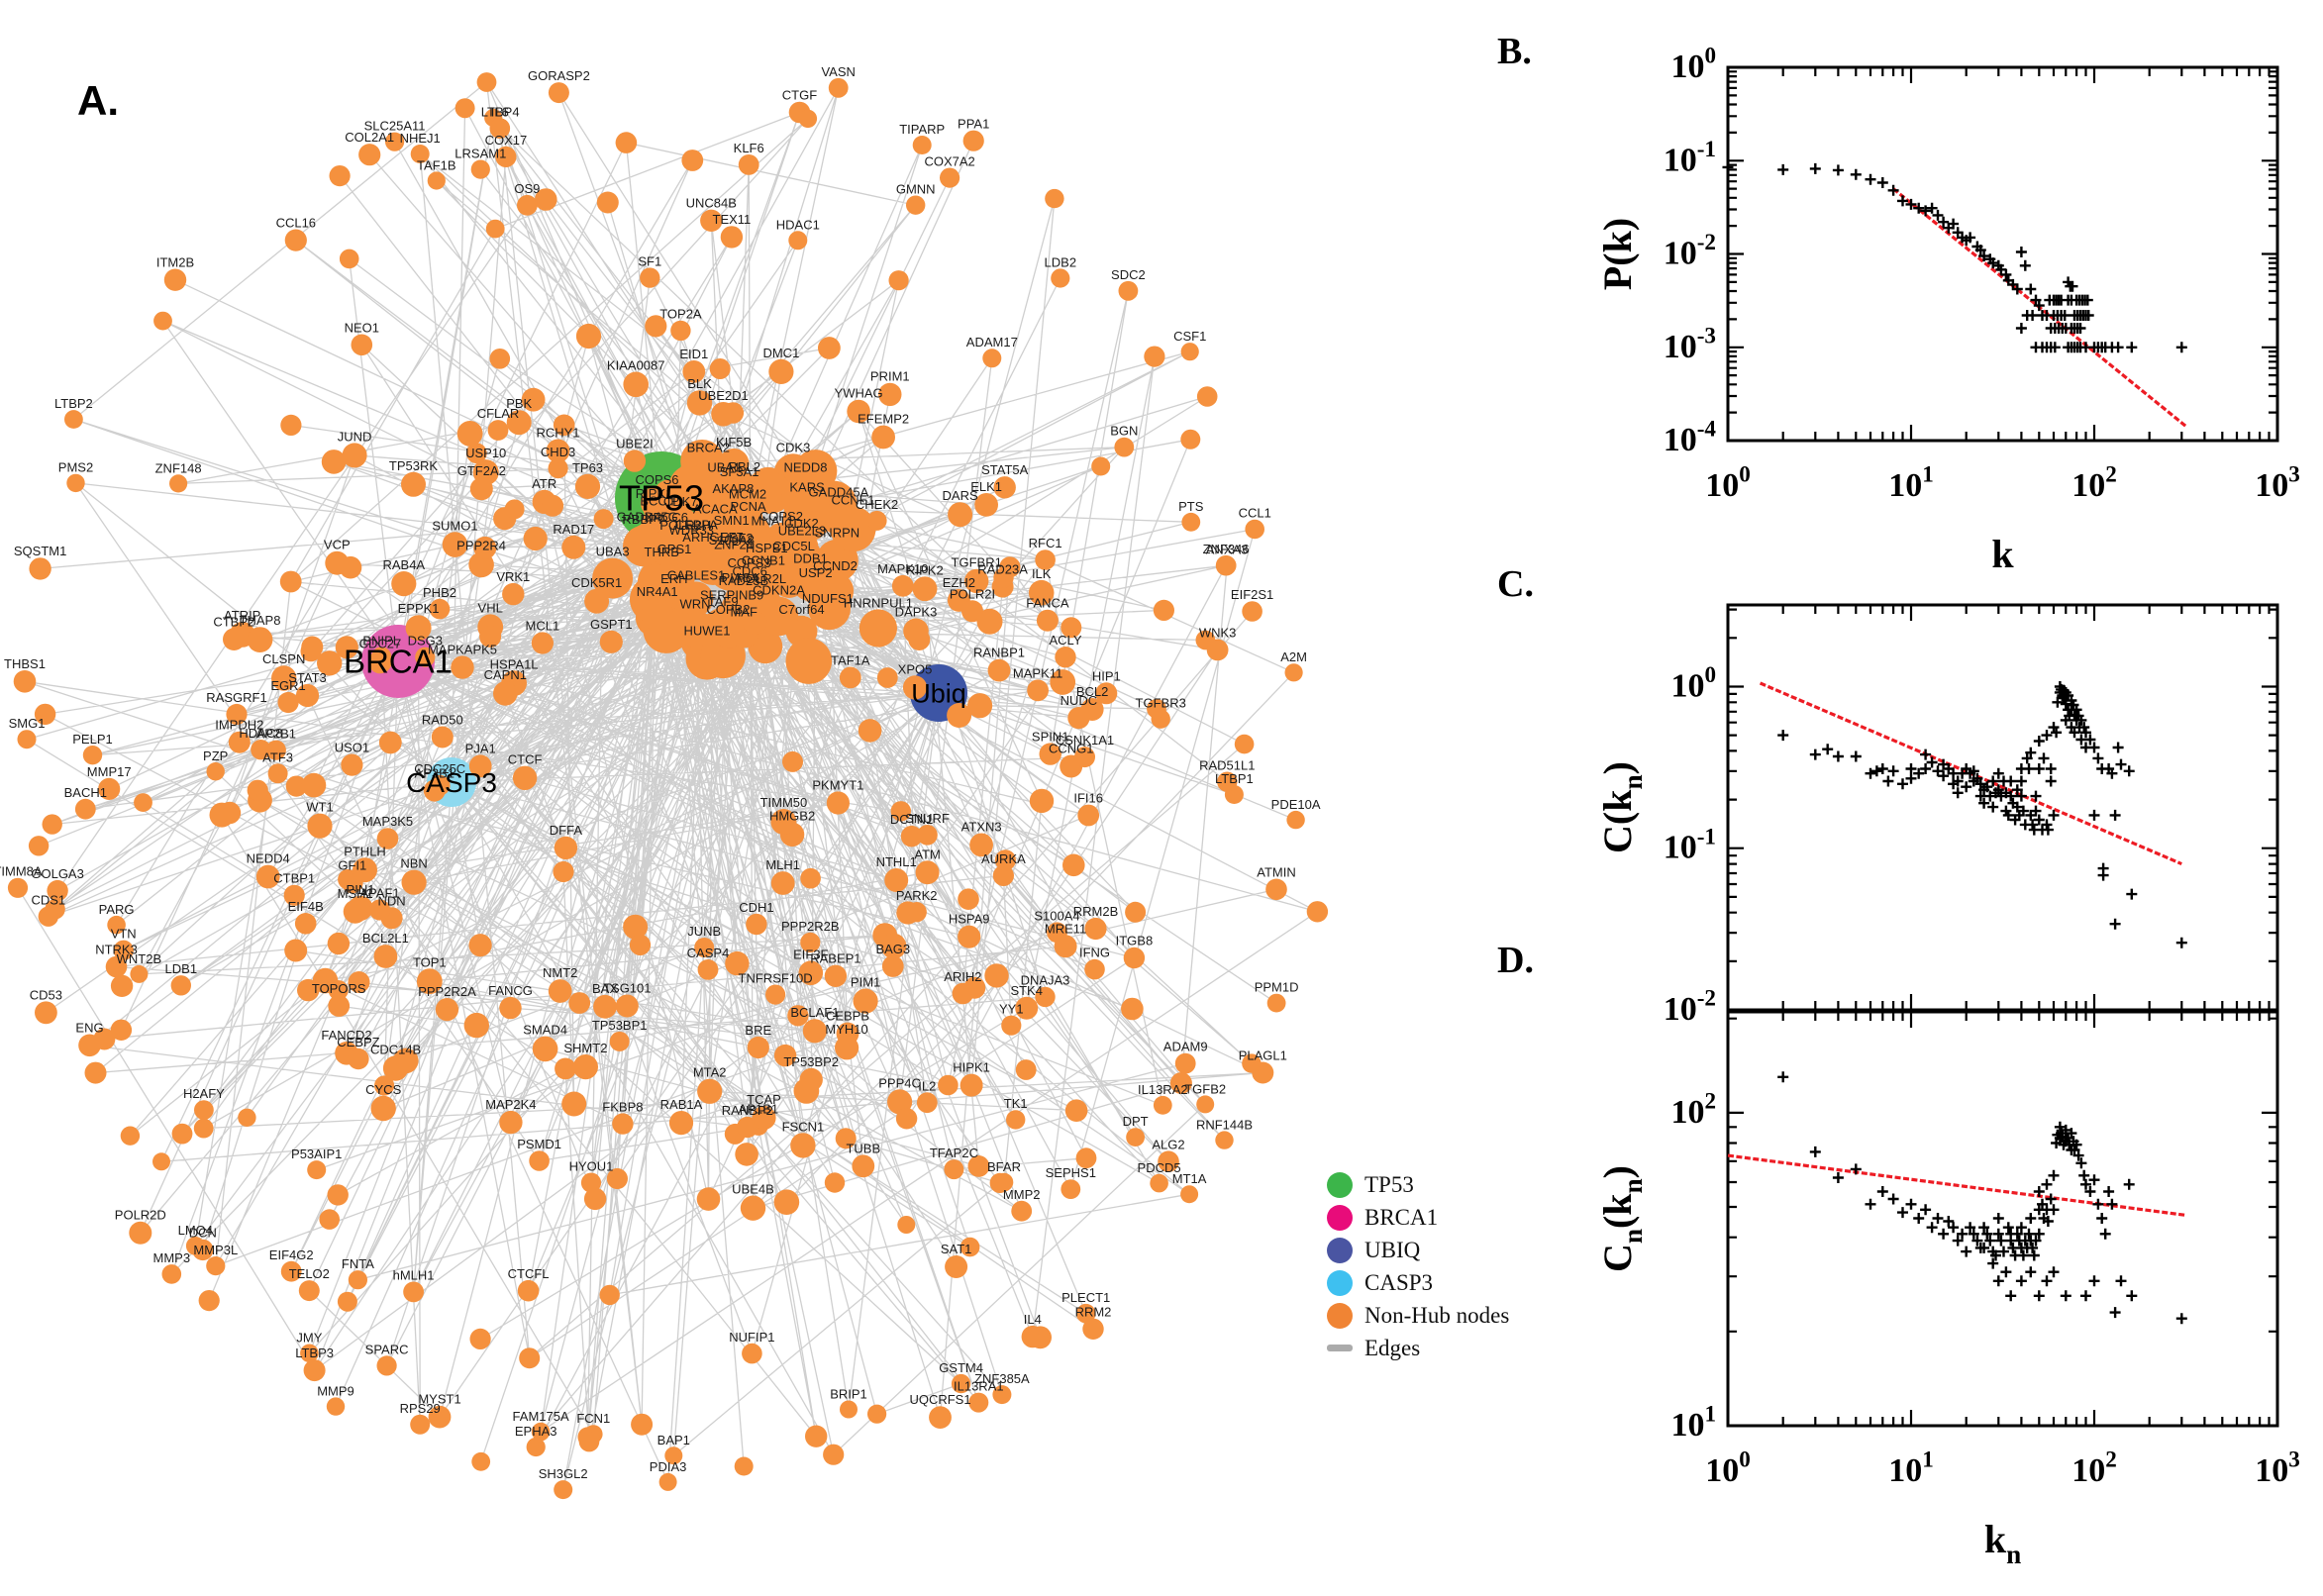 This screenshot has height=1596, width=2323. I want to click on legend-label: TP53, so click(1389, 1184).